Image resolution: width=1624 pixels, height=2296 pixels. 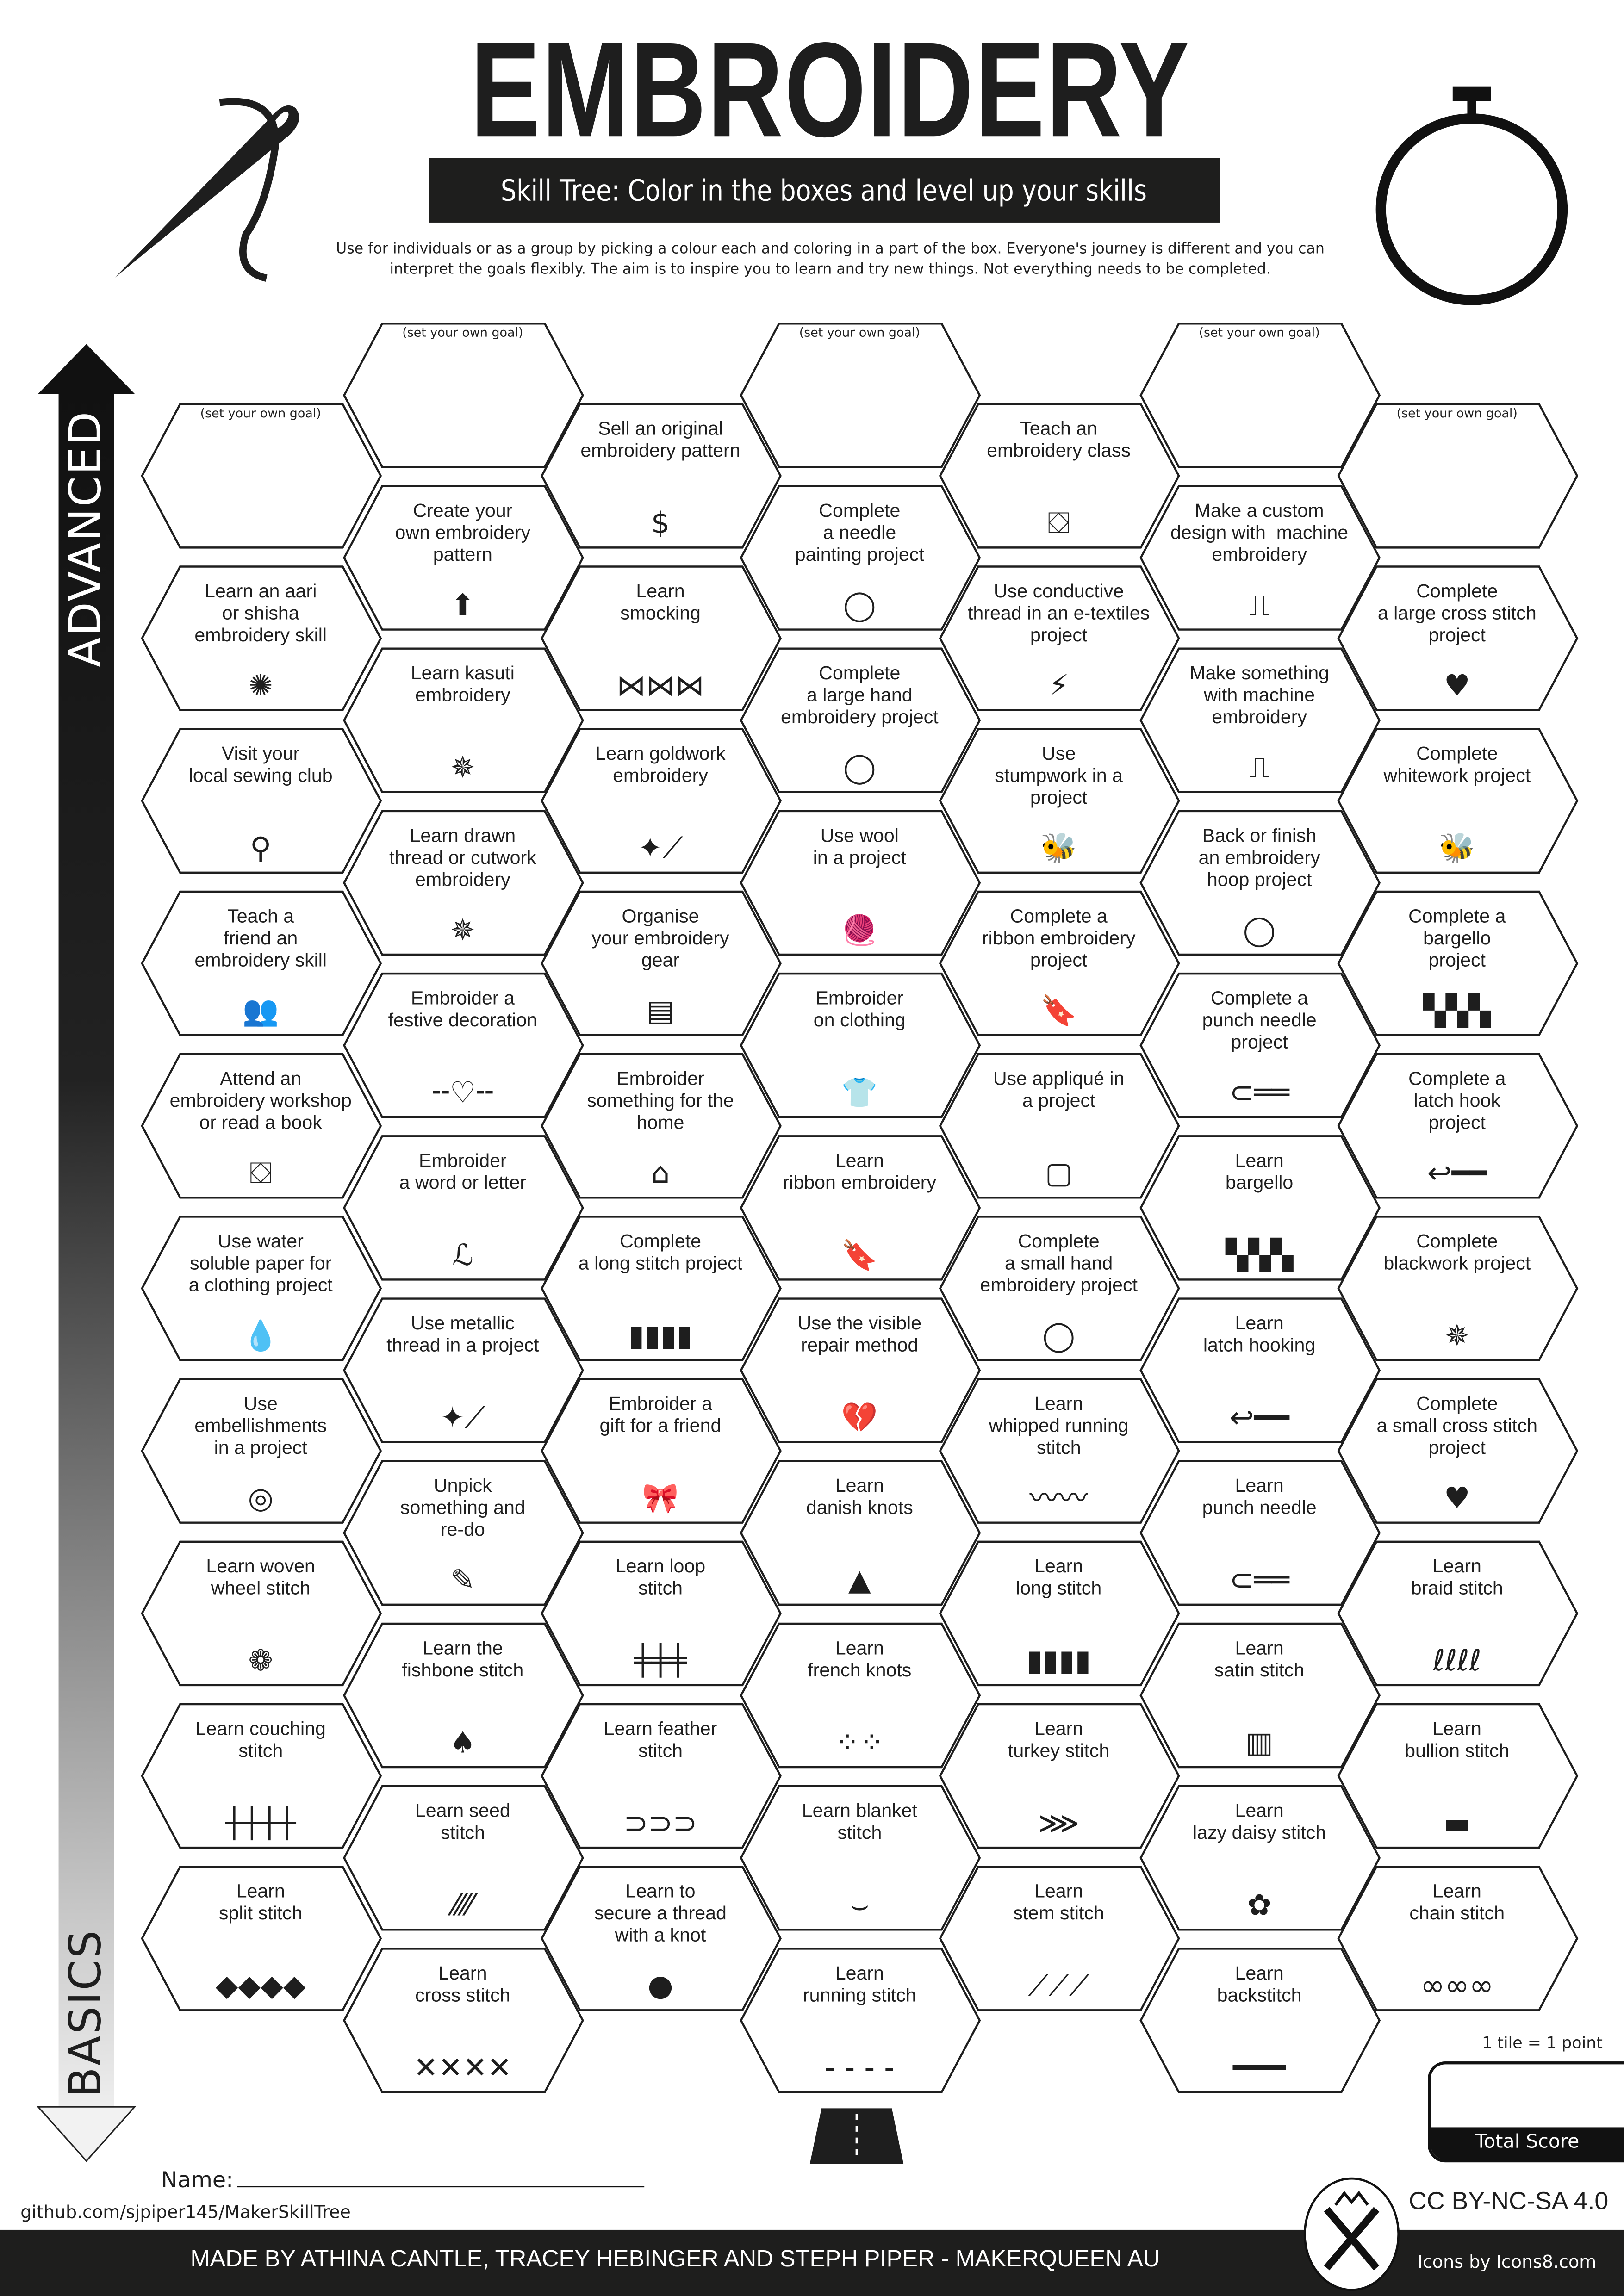 What do you see at coordinates (260, 1613) in the screenshot?
I see `skill-tile: Learn woven wheel stitch ❁` at bounding box center [260, 1613].